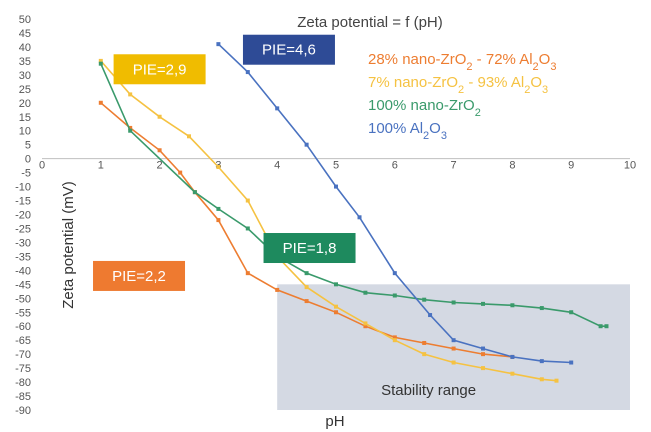 The width and height of the screenshot is (651, 432). I want to click on pie-label: PIE=1,8, so click(310, 248).